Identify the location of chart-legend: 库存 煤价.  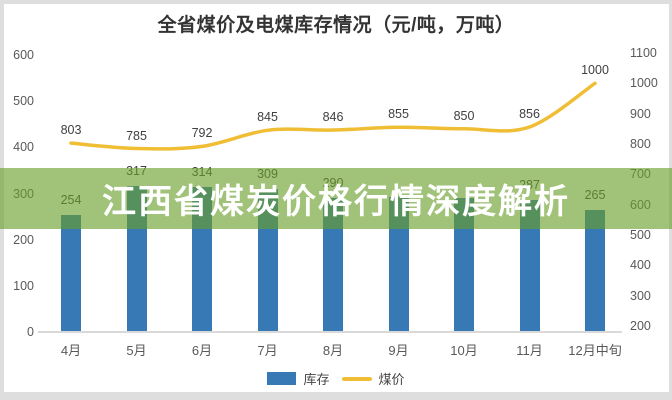
(336, 378).